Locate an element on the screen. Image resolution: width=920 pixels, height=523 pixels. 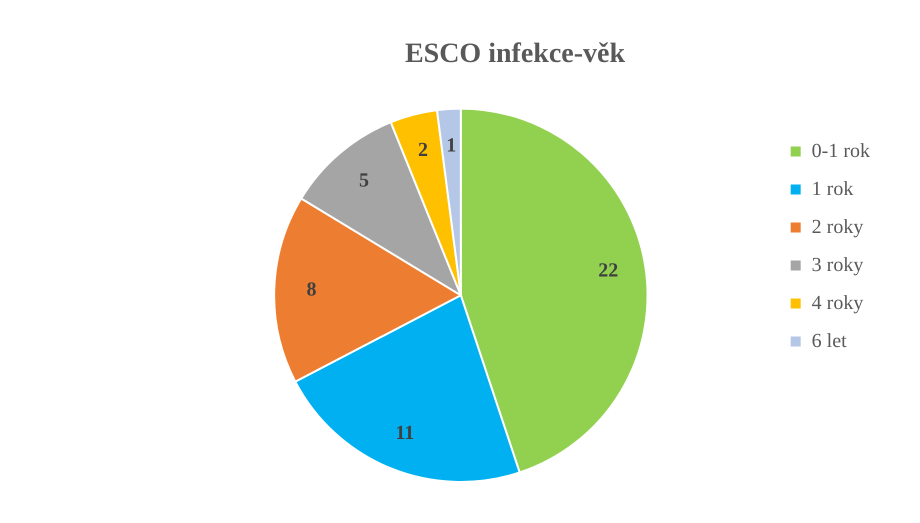
legend-label: 2 roky is located at coordinates (838, 227).